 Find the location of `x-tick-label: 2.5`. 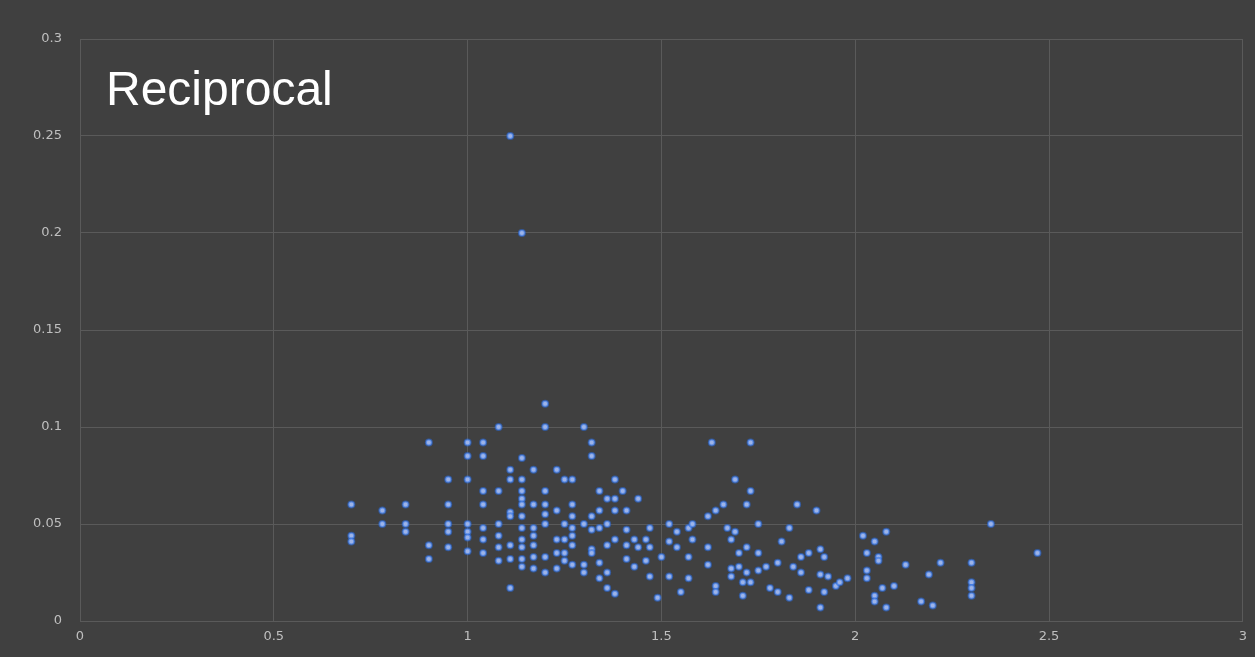

x-tick-label: 2.5 is located at coordinates (1049, 636).